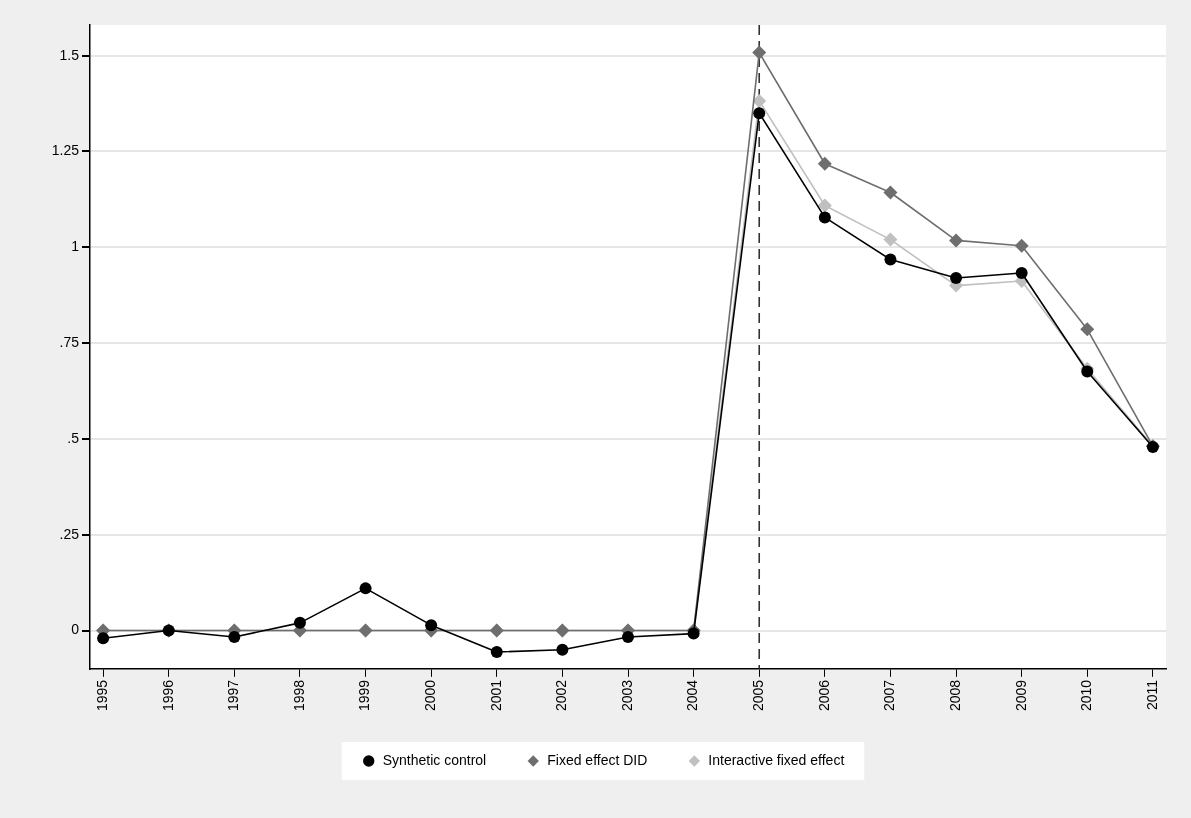 Image resolution: width=1191 pixels, height=818 pixels. Describe the element at coordinates (75, 246) in the screenshot. I see `y-tick-label: 1` at that location.